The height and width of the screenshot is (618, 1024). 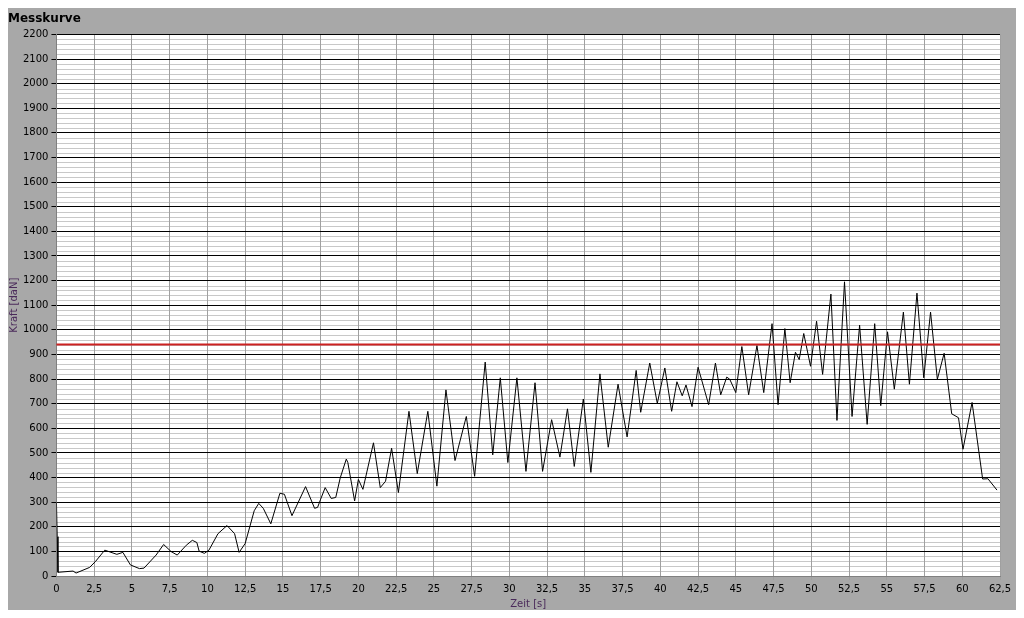 I want to click on x-tick-label: 30, so click(x=509, y=588).